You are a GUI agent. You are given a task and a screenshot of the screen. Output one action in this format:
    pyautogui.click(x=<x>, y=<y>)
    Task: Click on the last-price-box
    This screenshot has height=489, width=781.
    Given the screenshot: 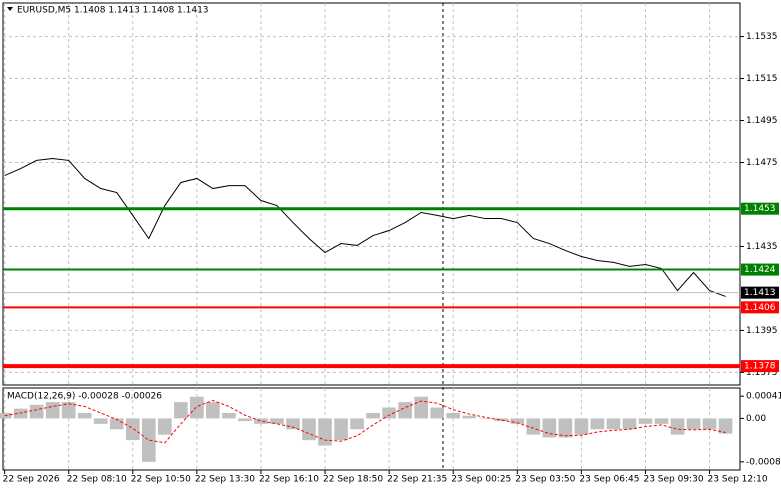 What is the action you would take?
    pyautogui.click(x=760, y=292)
    